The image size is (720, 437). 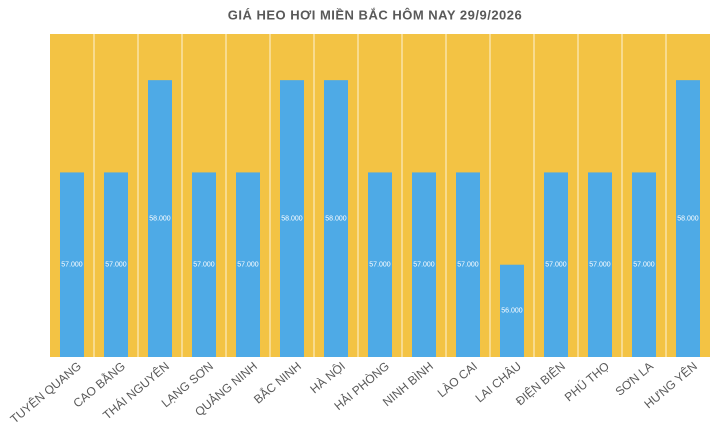 I want to click on x-tick-label: HÀ NỘI, so click(x=327, y=377).